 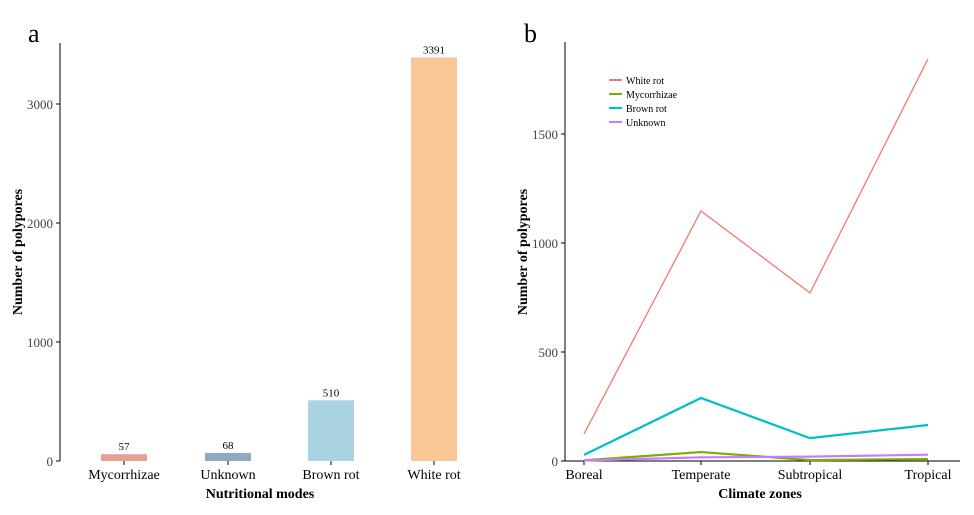 What do you see at coordinates (124, 457) in the screenshot?
I see `a-bar-mycorrhizae` at bounding box center [124, 457].